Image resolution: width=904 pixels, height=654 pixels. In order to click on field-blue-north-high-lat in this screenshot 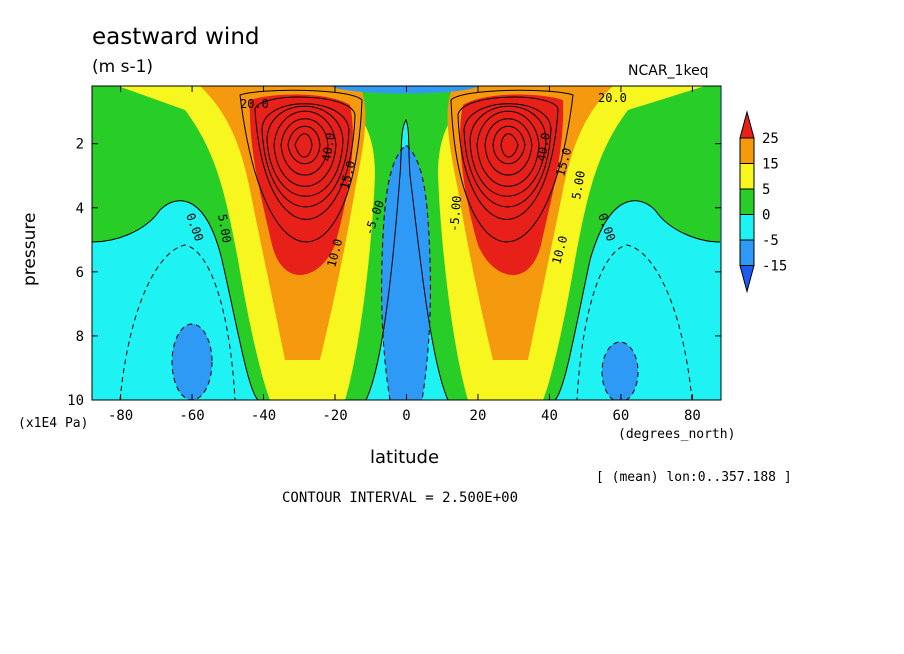, I will do `click(620, 371)`.